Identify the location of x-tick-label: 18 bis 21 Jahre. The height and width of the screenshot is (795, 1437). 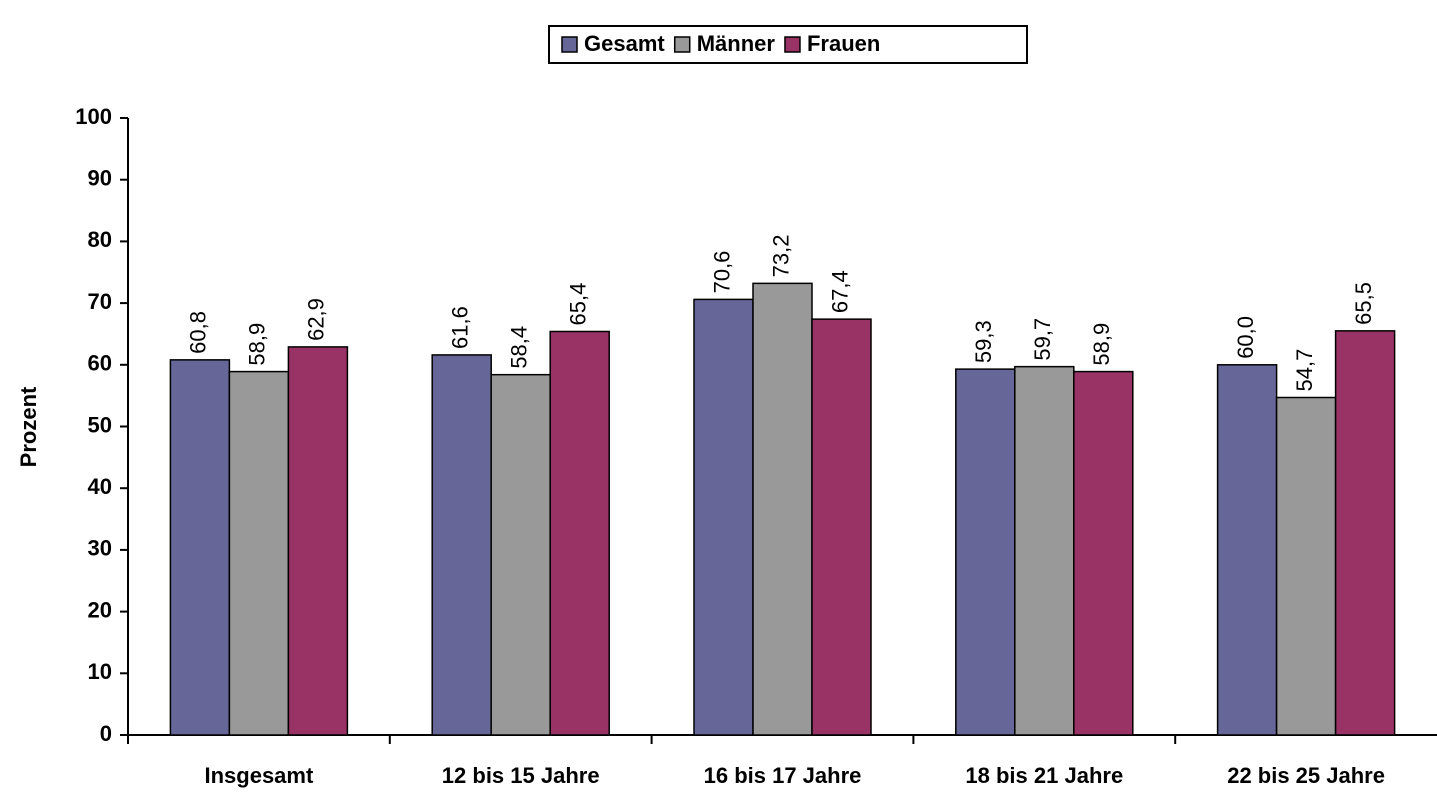
(1044, 775).